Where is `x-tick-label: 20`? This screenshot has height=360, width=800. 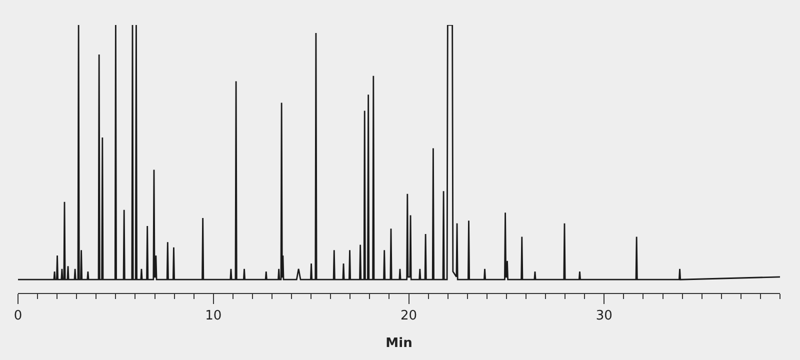 x-tick-label: 20 is located at coordinates (409, 316).